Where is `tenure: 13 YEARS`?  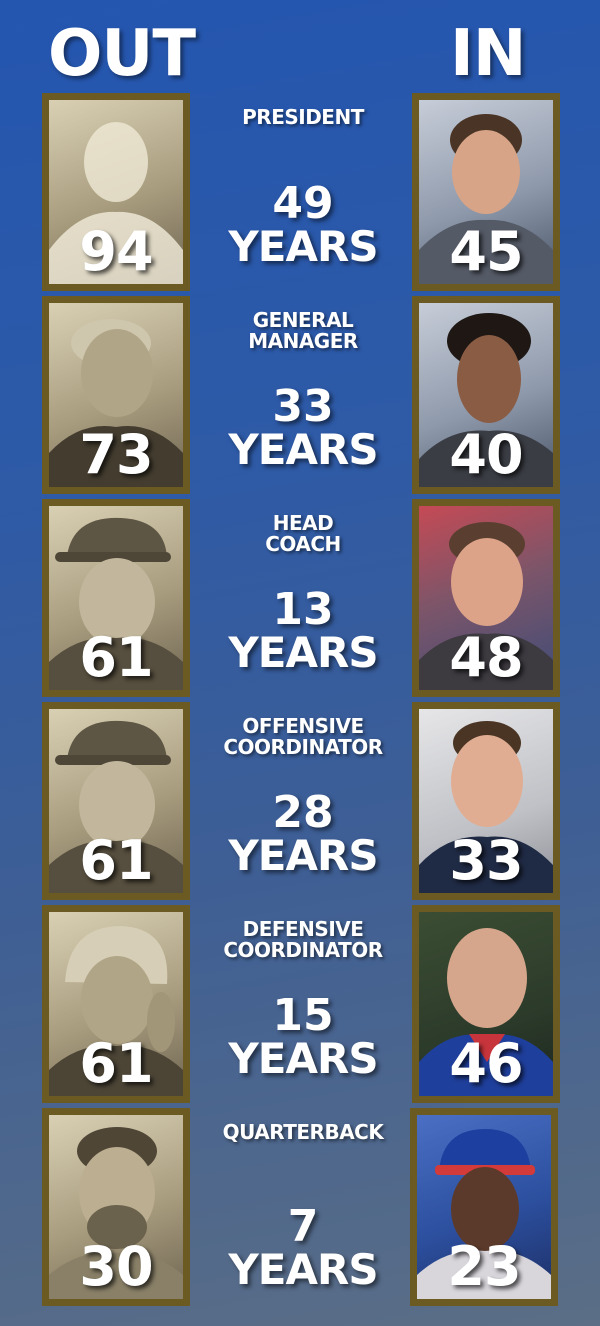
tenure: 13 YEARS is located at coordinates (303, 630).